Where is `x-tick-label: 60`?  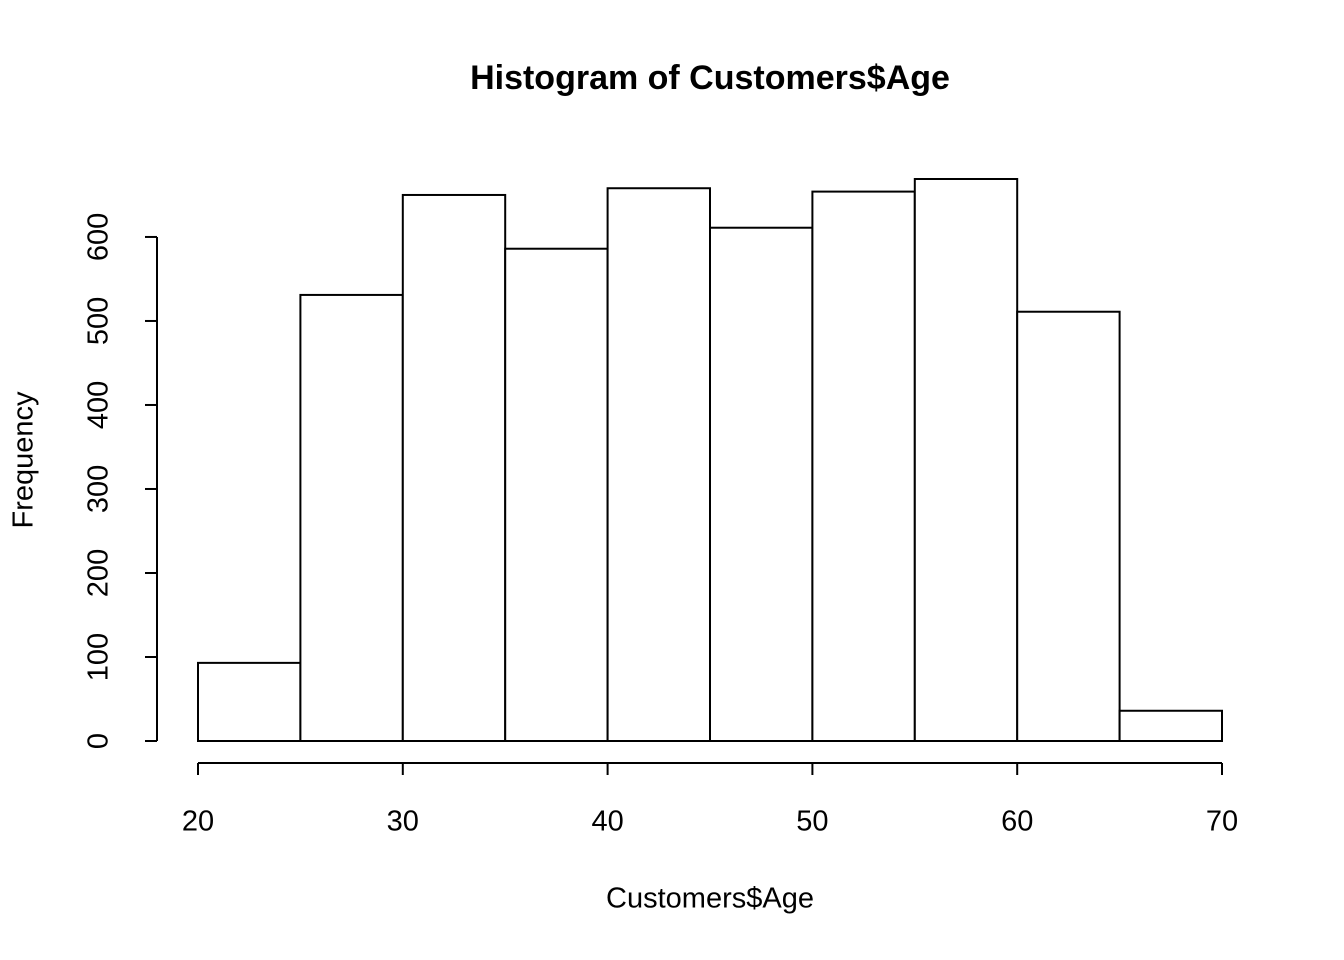 x-tick-label: 60 is located at coordinates (1017, 822).